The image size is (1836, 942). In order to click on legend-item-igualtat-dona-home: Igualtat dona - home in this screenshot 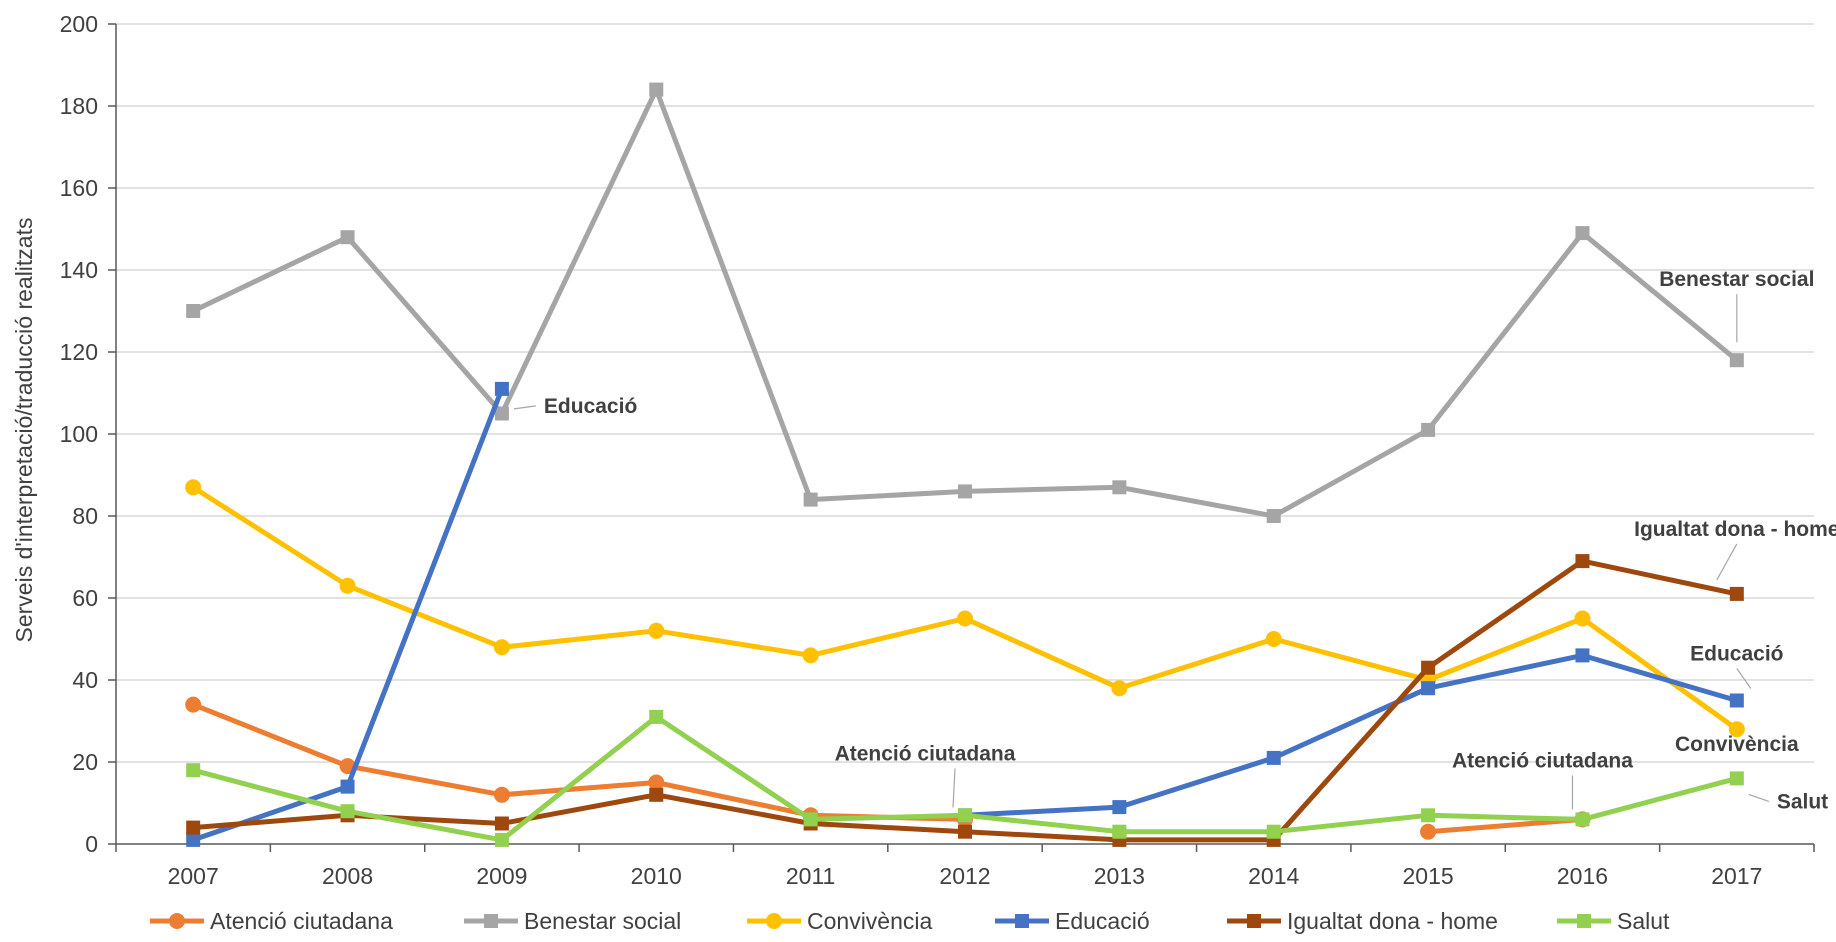, I will do `click(1362, 921)`.